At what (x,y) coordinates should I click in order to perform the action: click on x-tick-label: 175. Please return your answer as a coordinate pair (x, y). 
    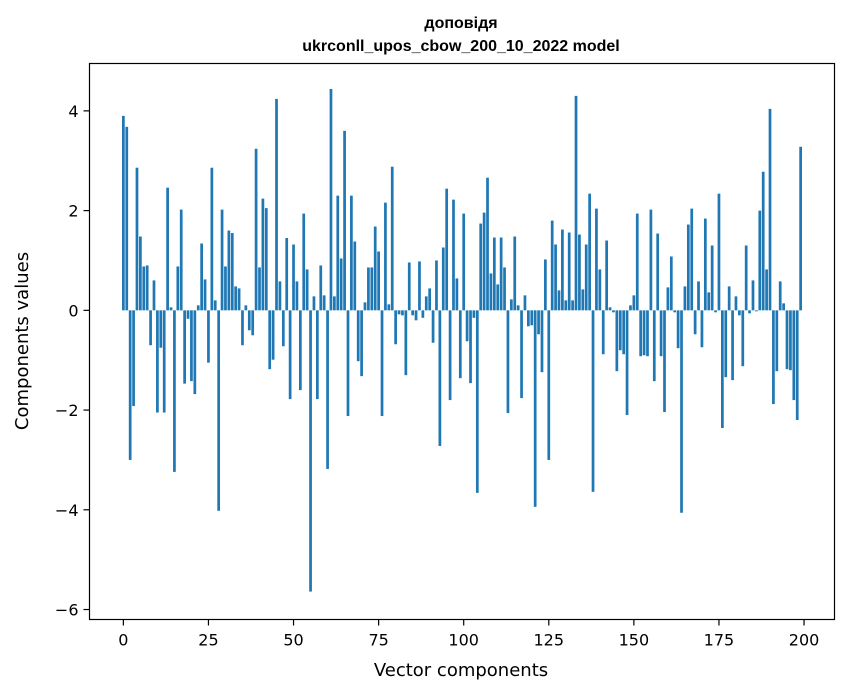
    Looking at the image, I should click on (719, 640).